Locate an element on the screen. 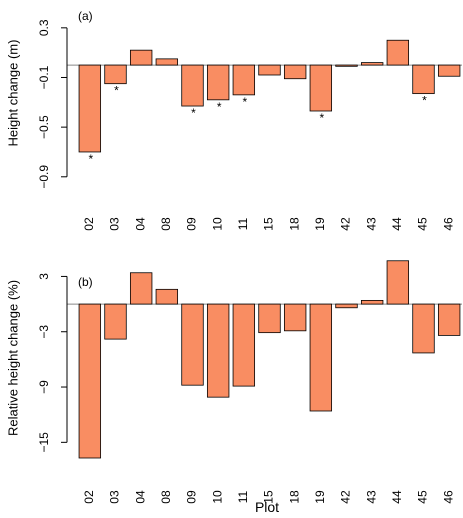  significance-mark-02: * is located at coordinates (90, 159).